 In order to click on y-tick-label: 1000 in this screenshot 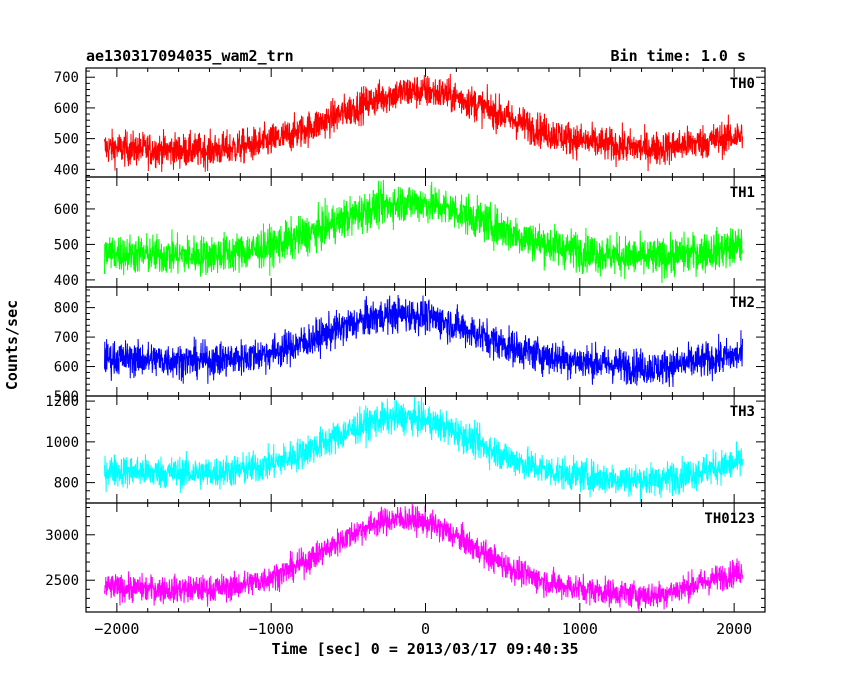, I will do `click(62, 443)`.